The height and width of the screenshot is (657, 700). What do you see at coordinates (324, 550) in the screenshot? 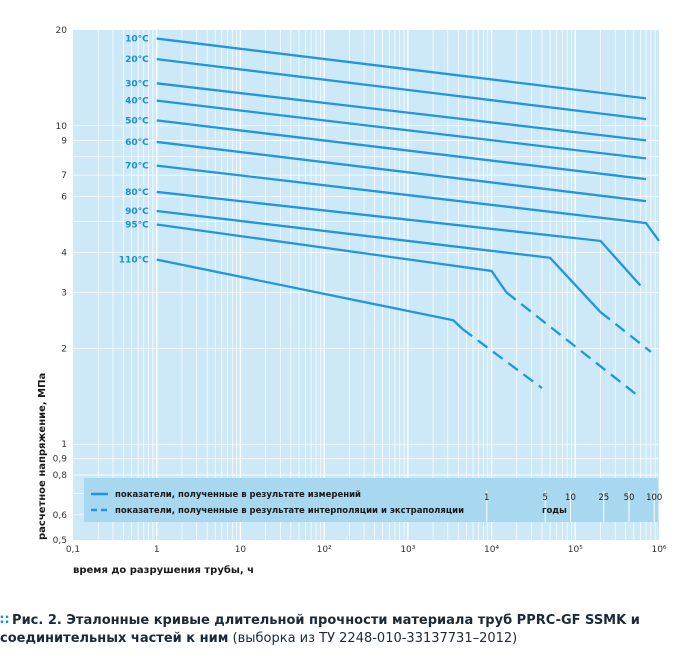
I see `x-tick-label: 10²` at bounding box center [324, 550].